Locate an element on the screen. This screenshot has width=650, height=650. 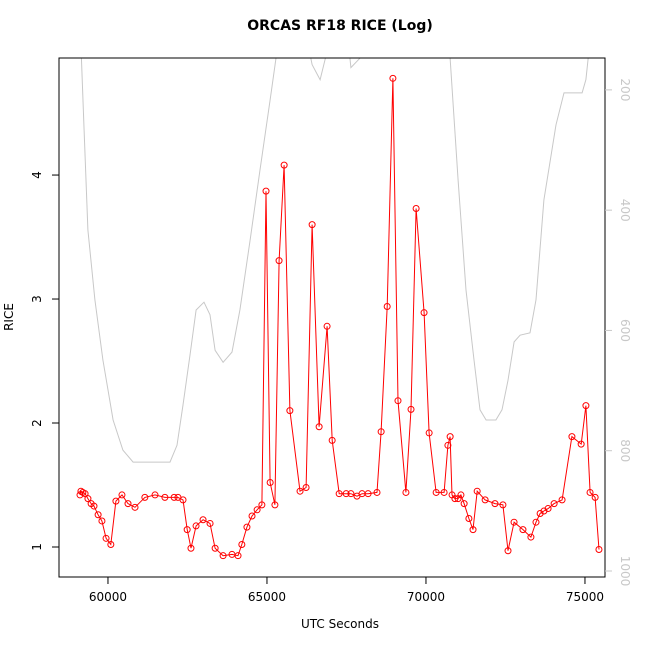
x-axis-label: UTC Seconds is located at coordinates (340, 624).